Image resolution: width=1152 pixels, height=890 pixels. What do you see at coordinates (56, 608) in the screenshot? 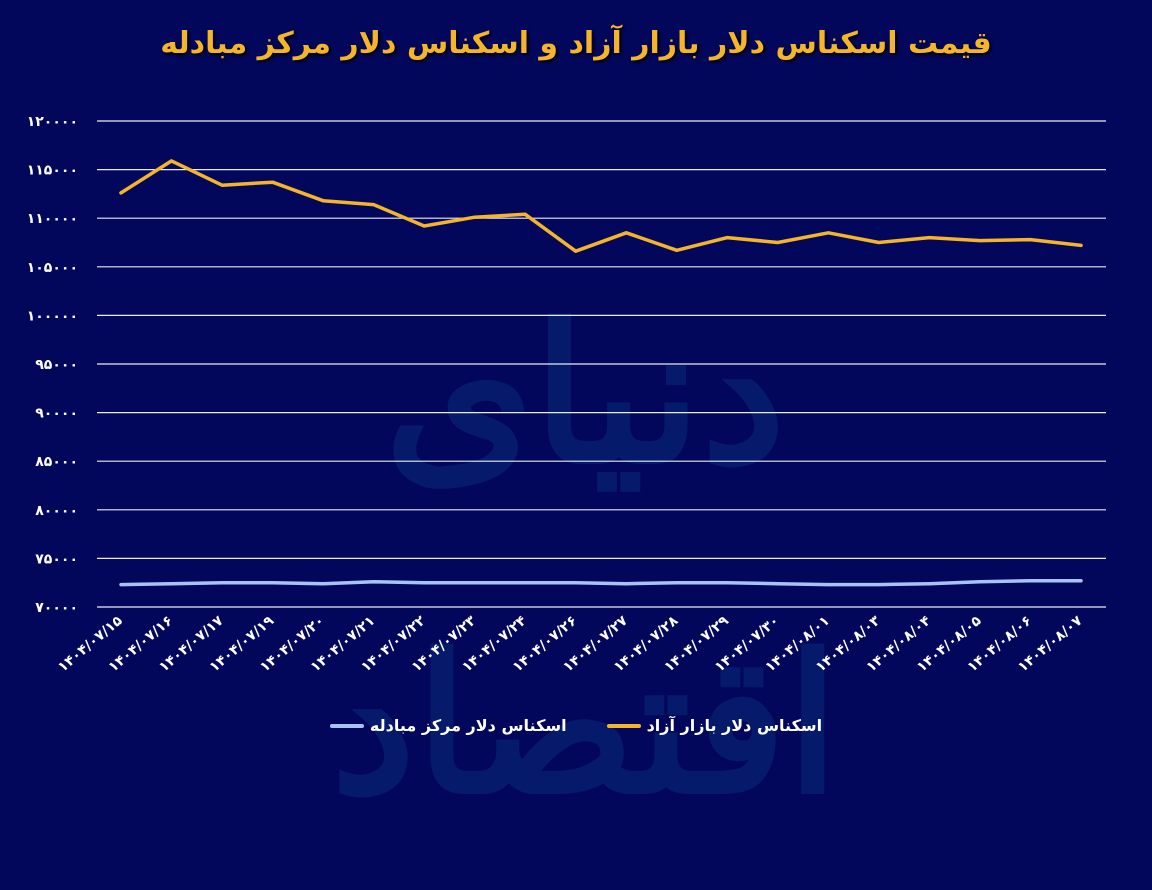
I see `y-tick-label: ۷۰۰۰۰` at bounding box center [56, 608].